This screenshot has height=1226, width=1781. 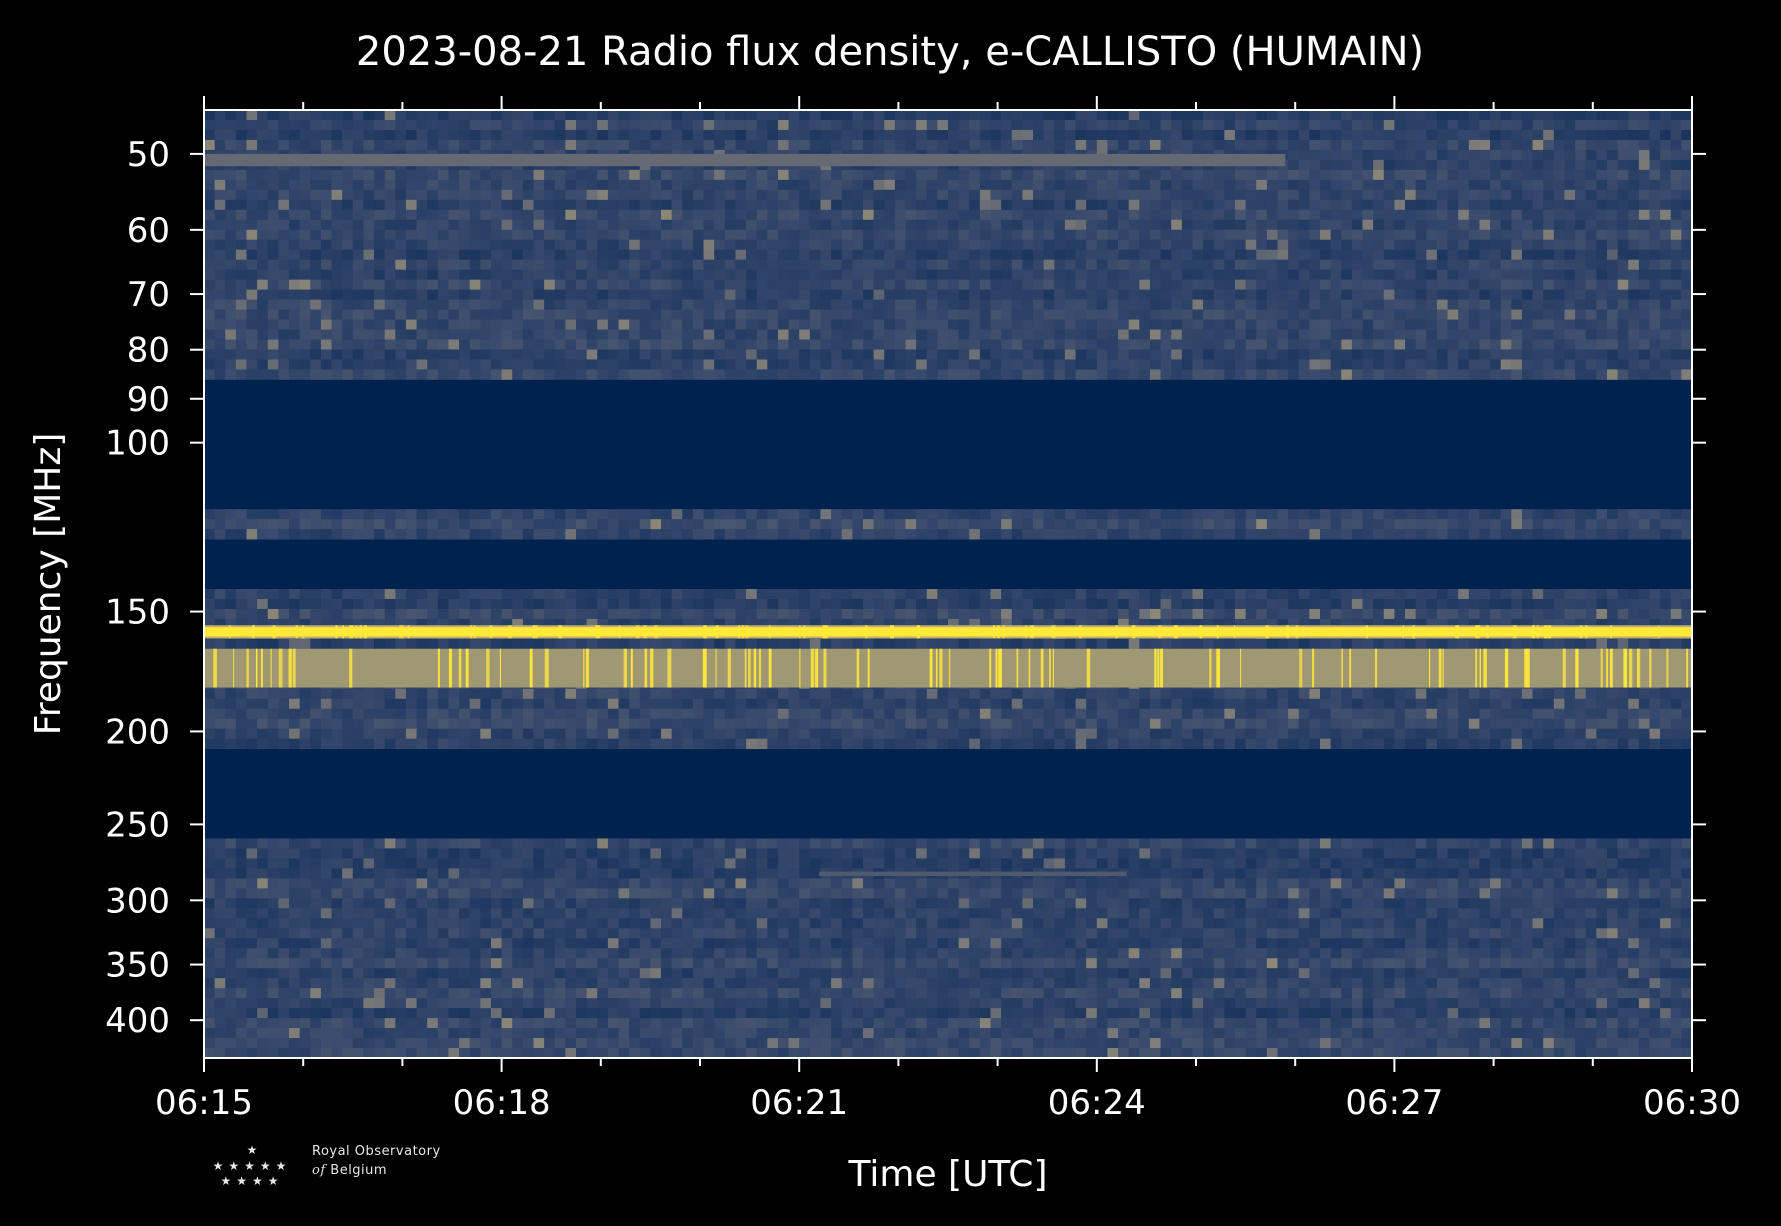 I want to click on spectrogram-row, so click(x=948, y=524).